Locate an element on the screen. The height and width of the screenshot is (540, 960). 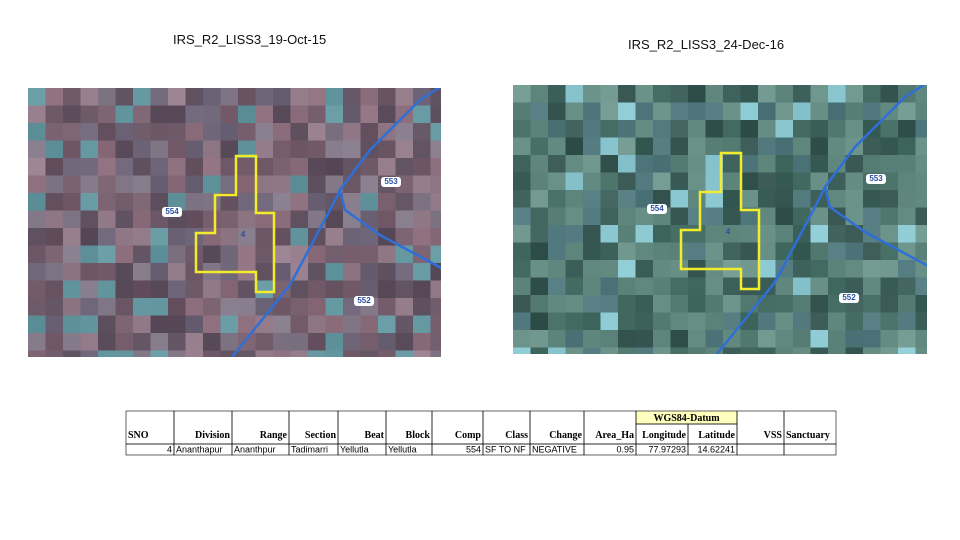
header: Area_Ha is located at coordinates (614, 435).